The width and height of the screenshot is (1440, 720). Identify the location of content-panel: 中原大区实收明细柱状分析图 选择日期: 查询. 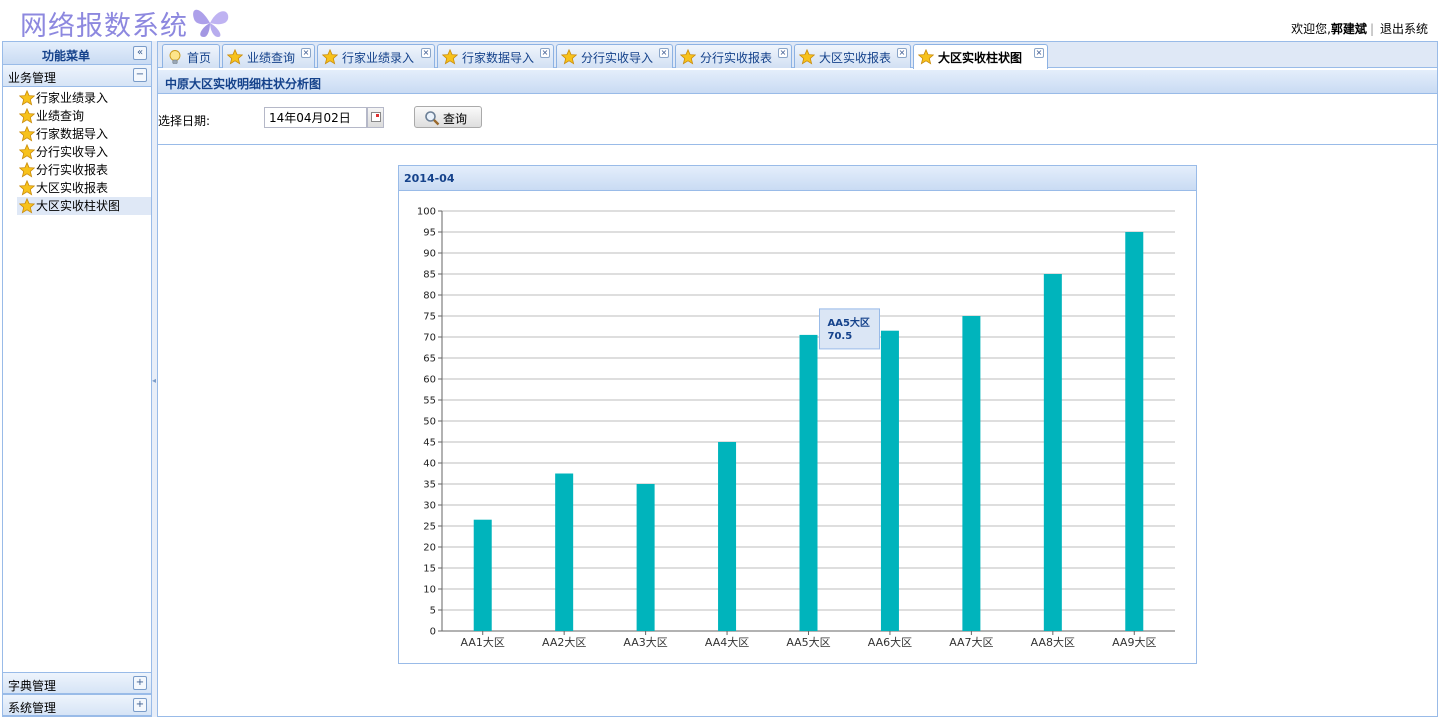
(797, 107).